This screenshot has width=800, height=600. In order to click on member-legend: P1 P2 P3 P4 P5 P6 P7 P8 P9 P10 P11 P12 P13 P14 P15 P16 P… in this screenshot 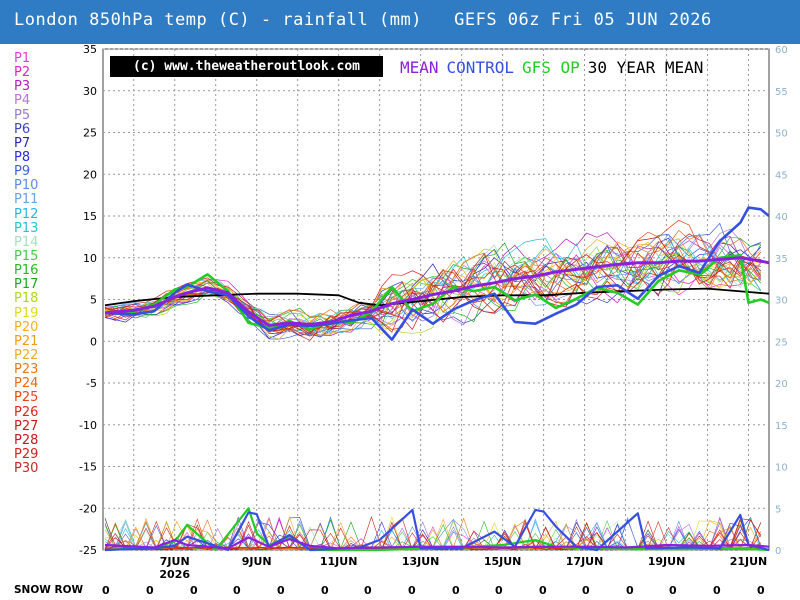, I will do `click(34, 264)`.